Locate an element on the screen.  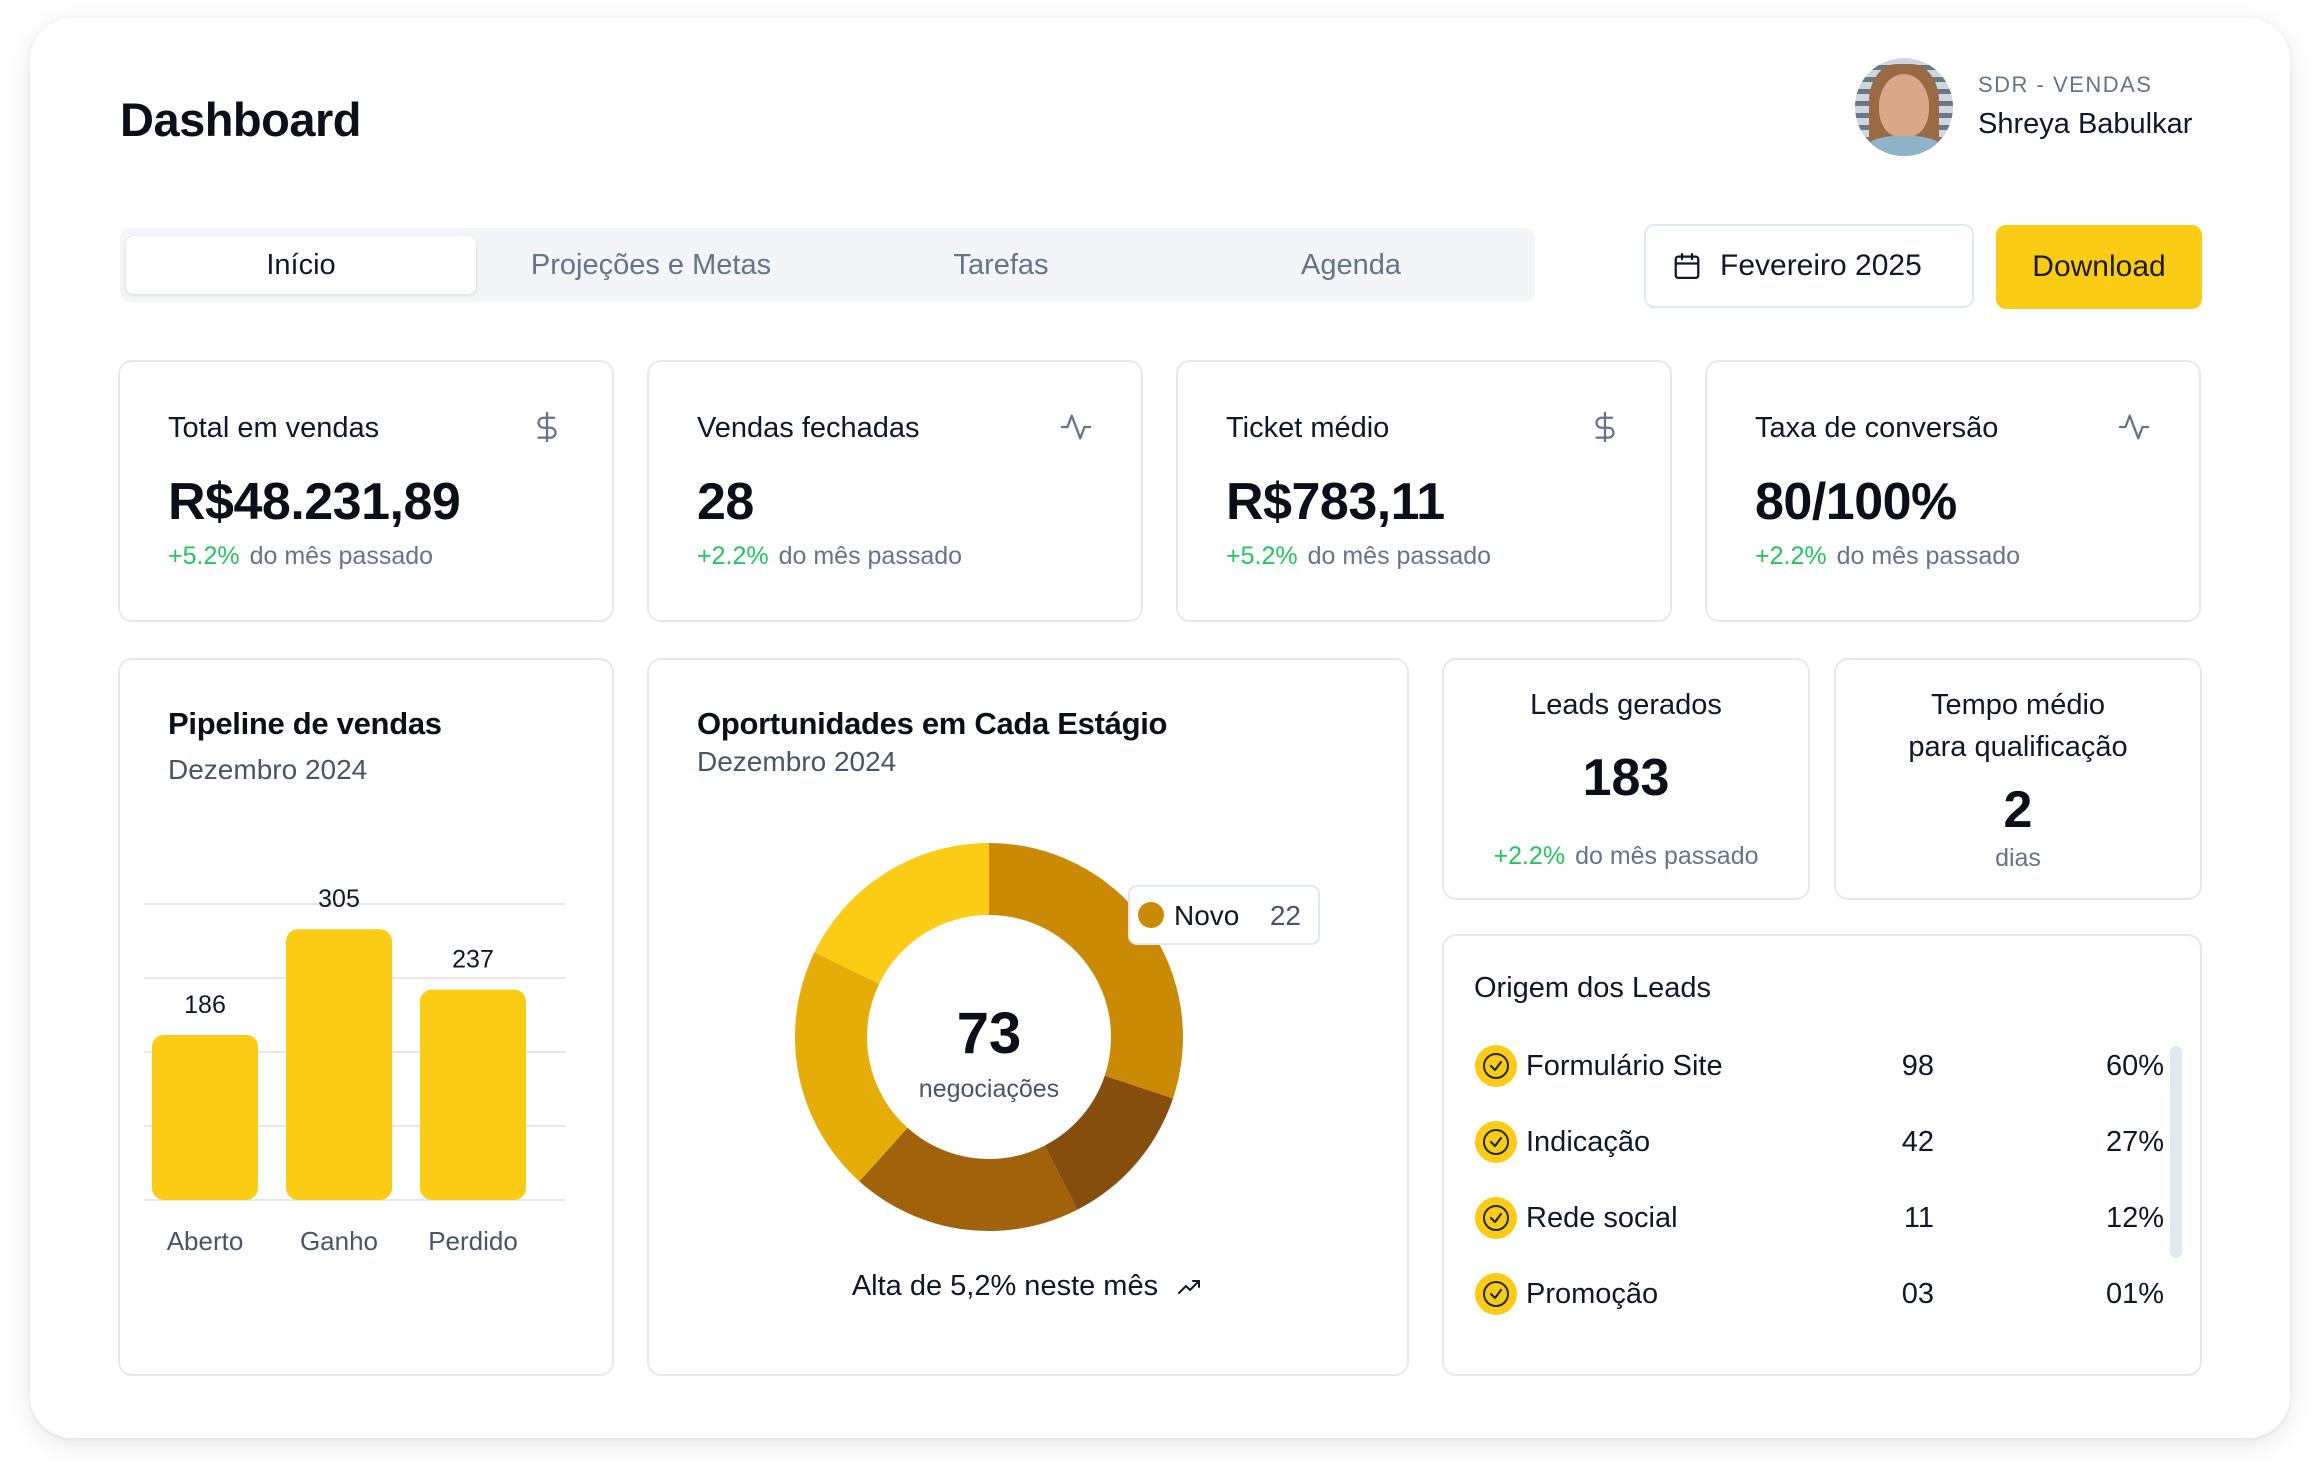
list-item: Rede social 11 12% is located at coordinates (1819, 1218).